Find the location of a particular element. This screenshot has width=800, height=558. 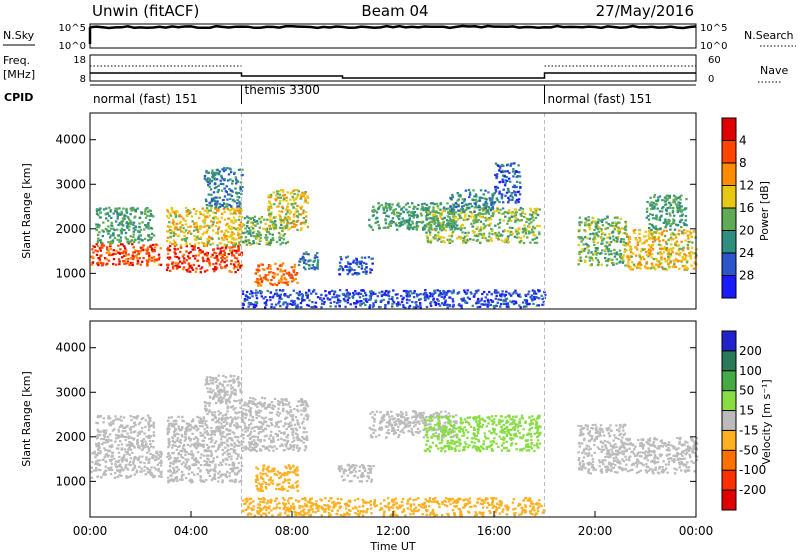

colorbar-swatch is located at coordinates (729, 242).